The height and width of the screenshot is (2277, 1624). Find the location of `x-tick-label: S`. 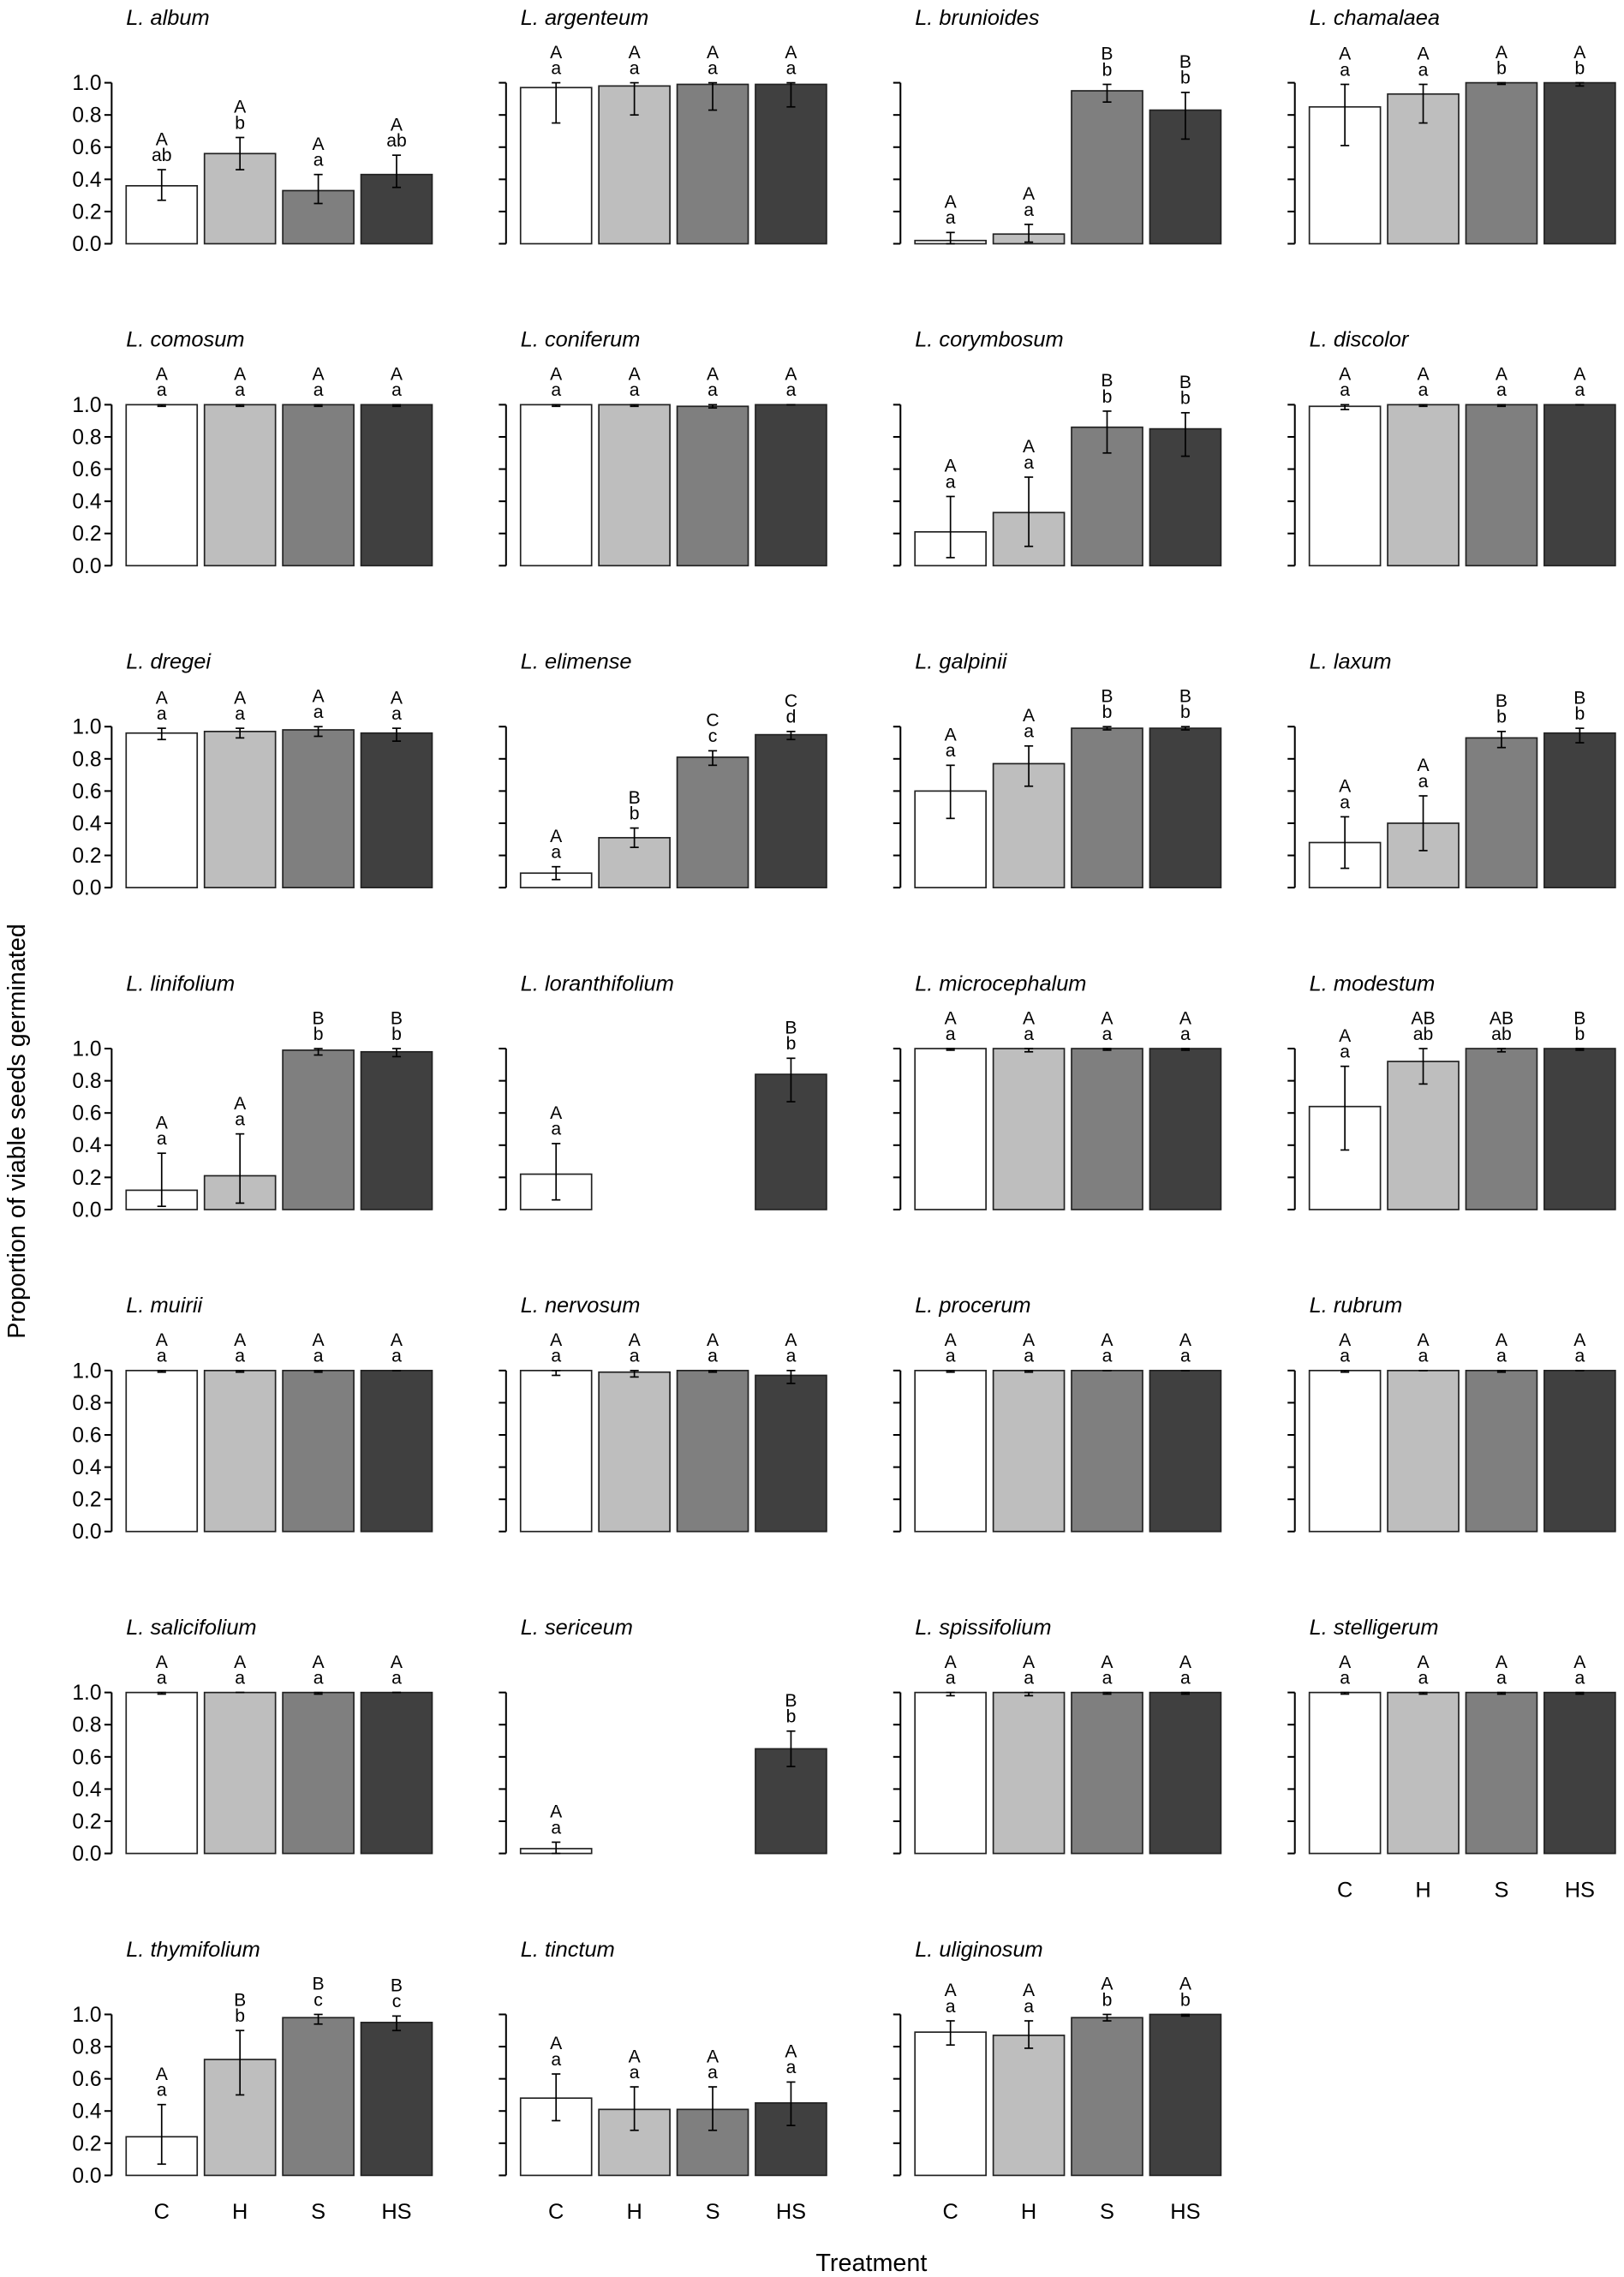

x-tick-label: S is located at coordinates (713, 2212).